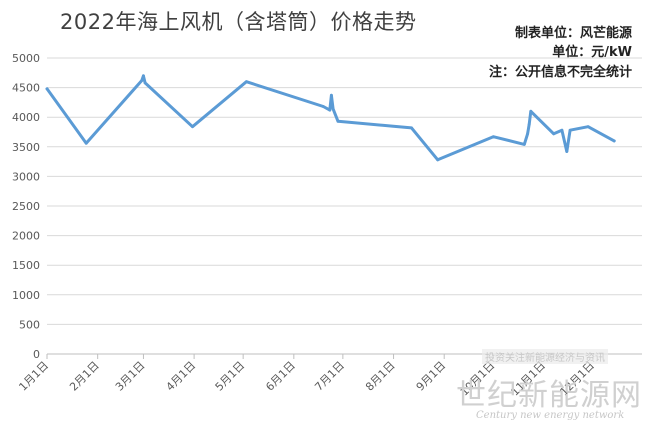  Describe the element at coordinates (380, 376) in the screenshot. I see `x-tick-label: 8月1日` at that location.